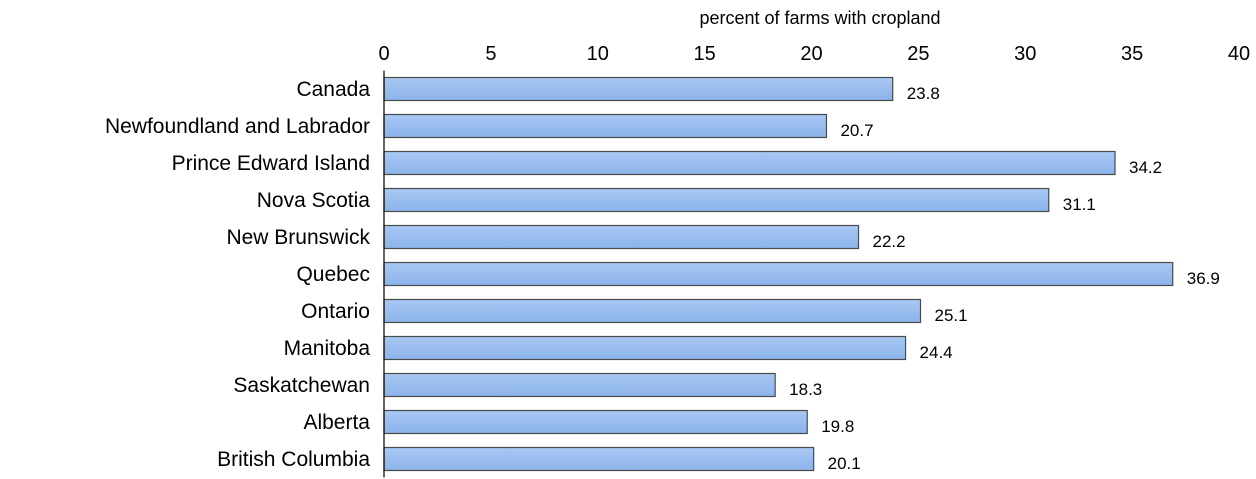 The height and width of the screenshot is (479, 1256). Describe the element at coordinates (1132, 54) in the screenshot. I see `x-tick-label: 35` at that location.